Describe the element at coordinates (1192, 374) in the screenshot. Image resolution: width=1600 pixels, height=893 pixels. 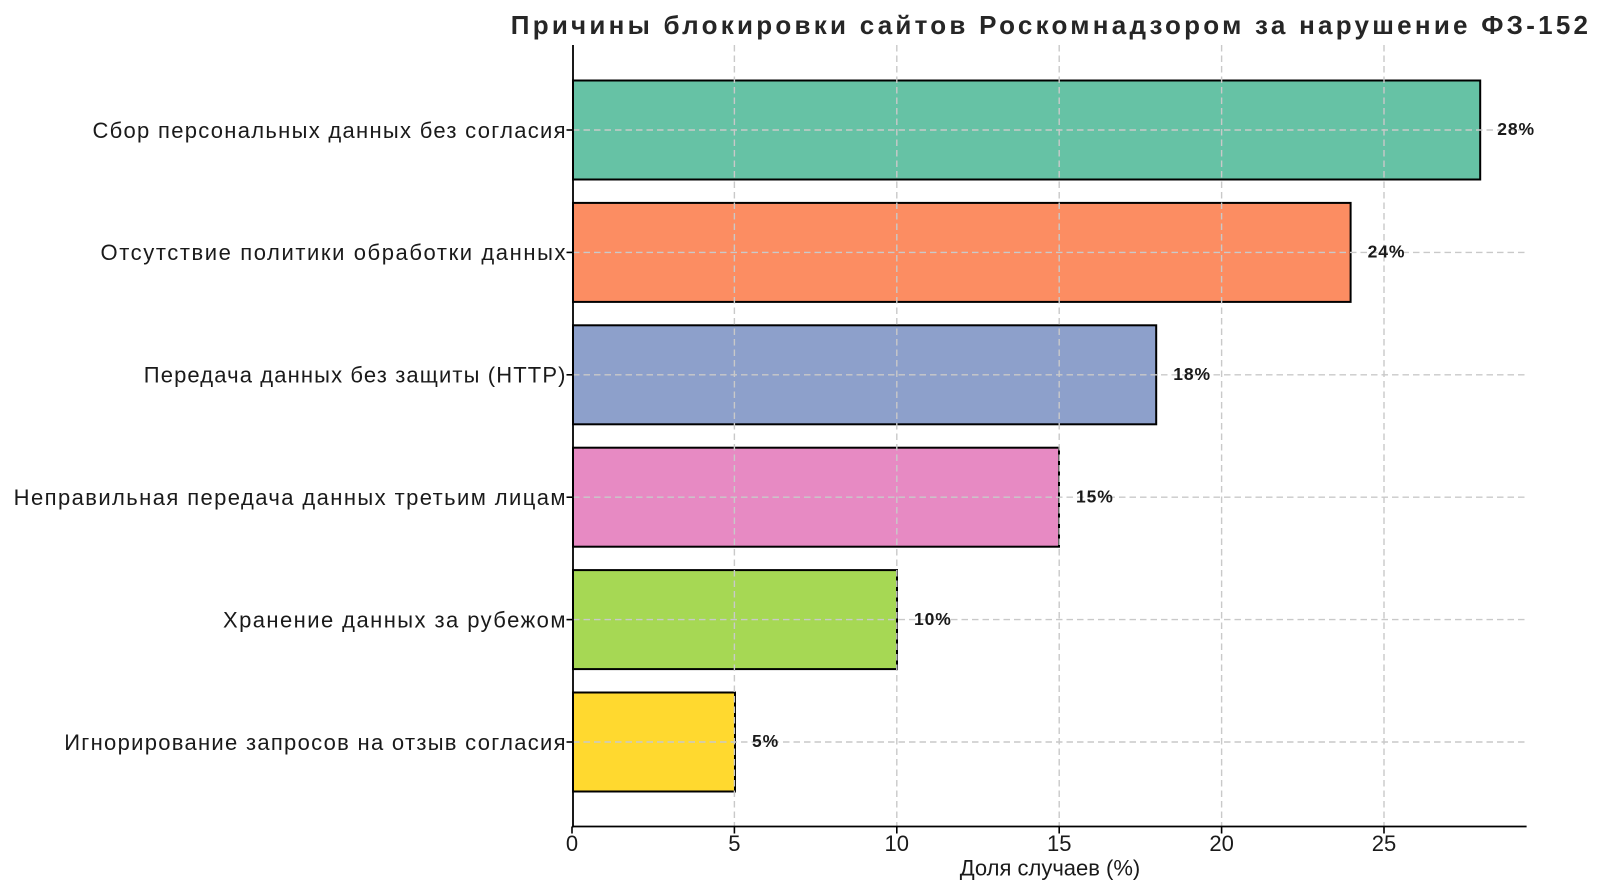
I see `svg-text: 18%` at that location.